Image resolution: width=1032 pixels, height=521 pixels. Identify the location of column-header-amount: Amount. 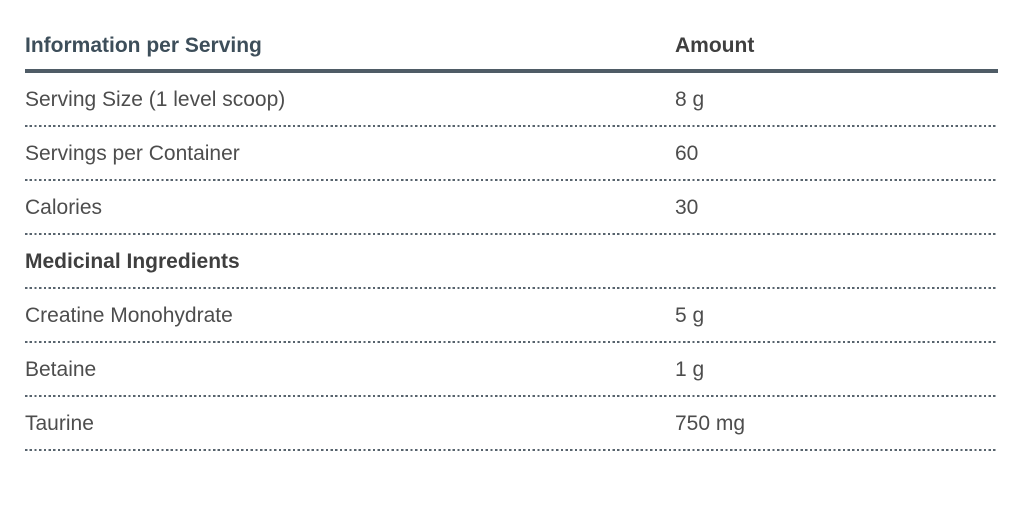
(715, 45).